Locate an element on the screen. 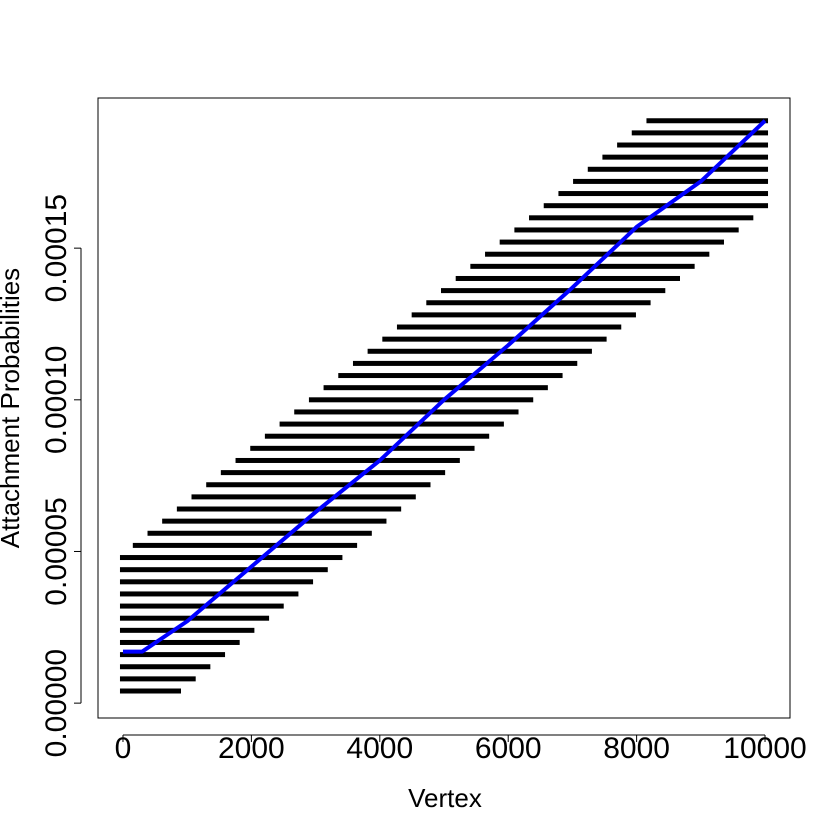  x-tick-label: 10000 is located at coordinates (764, 748).